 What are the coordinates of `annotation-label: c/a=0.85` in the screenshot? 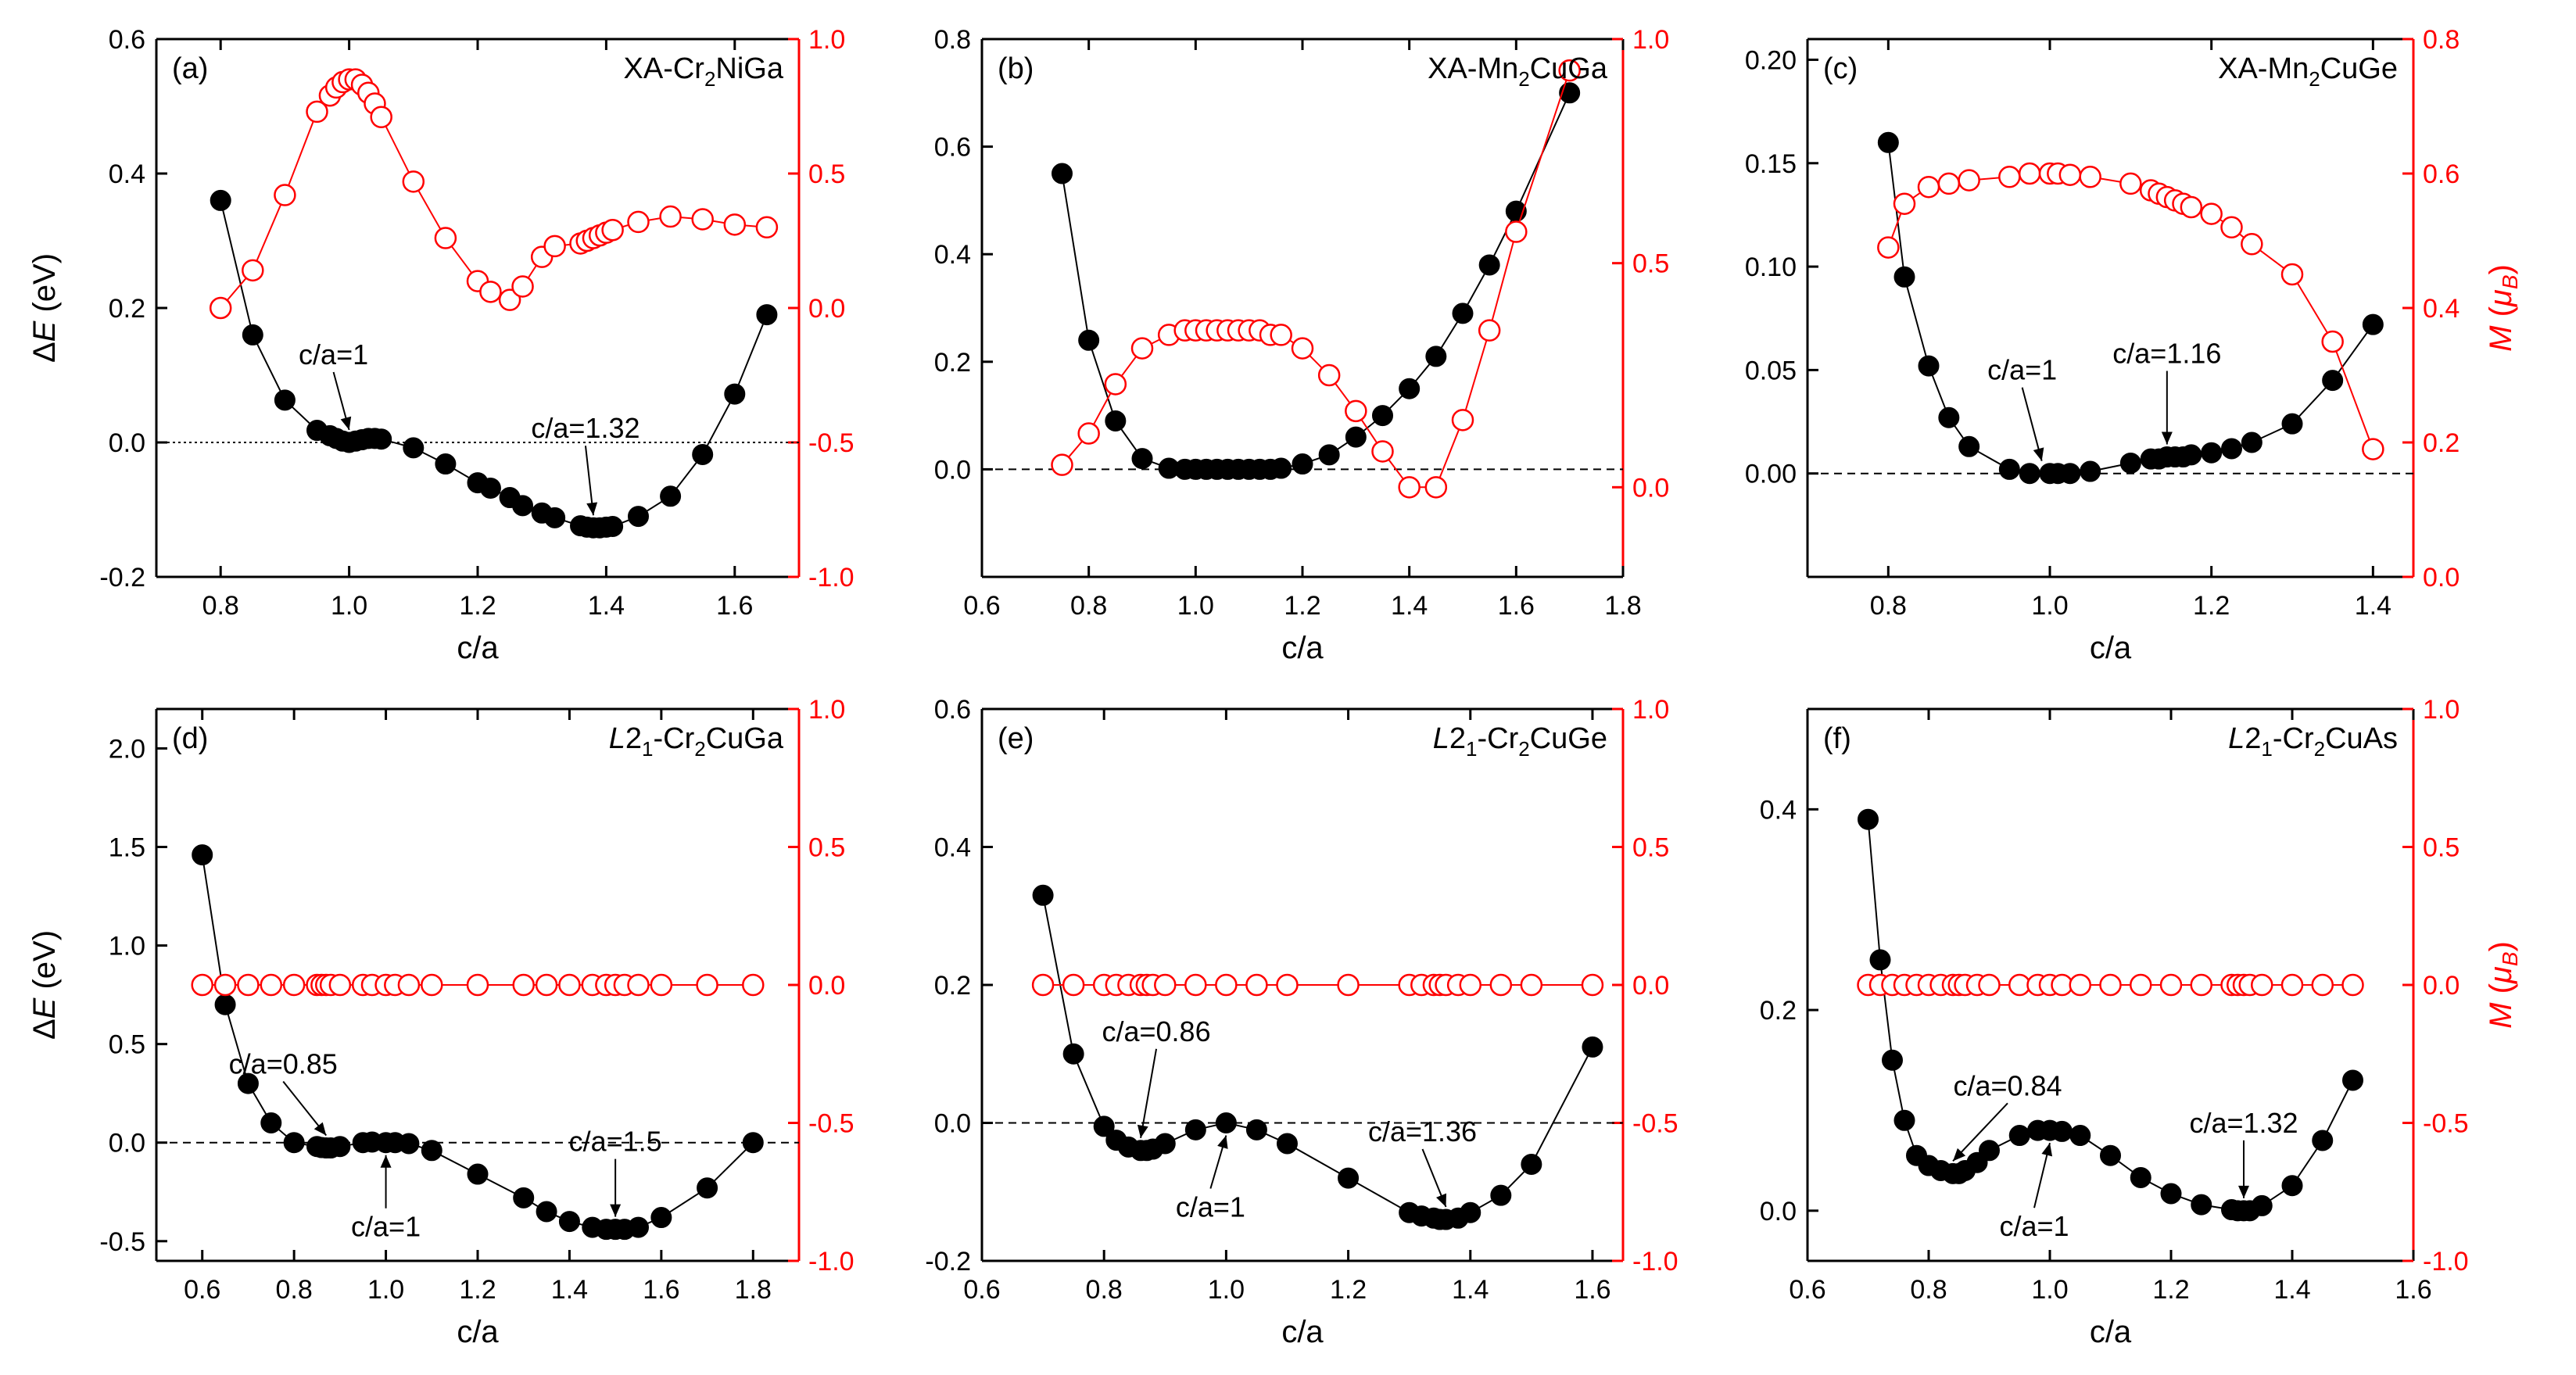 It's located at (283, 1064).